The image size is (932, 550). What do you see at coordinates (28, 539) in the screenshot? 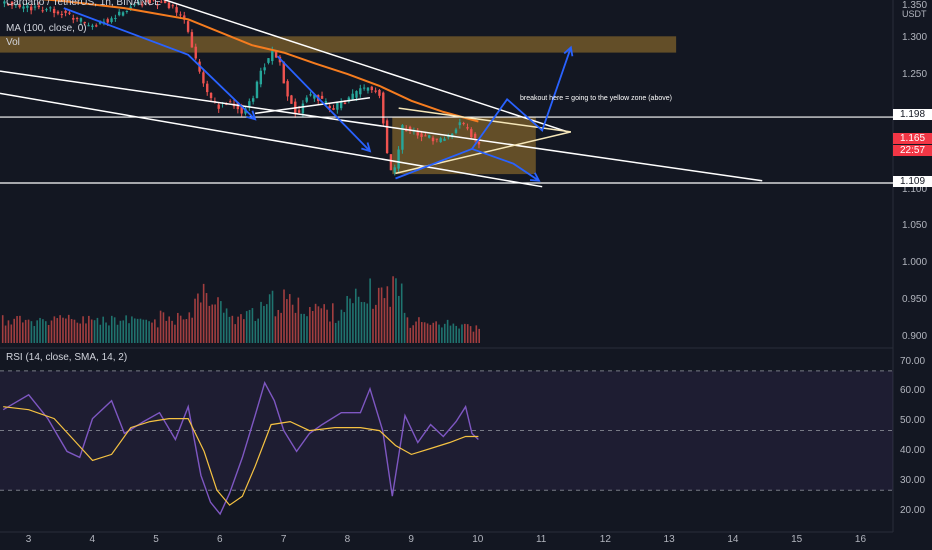
I see `time-tick: 3` at bounding box center [28, 539].